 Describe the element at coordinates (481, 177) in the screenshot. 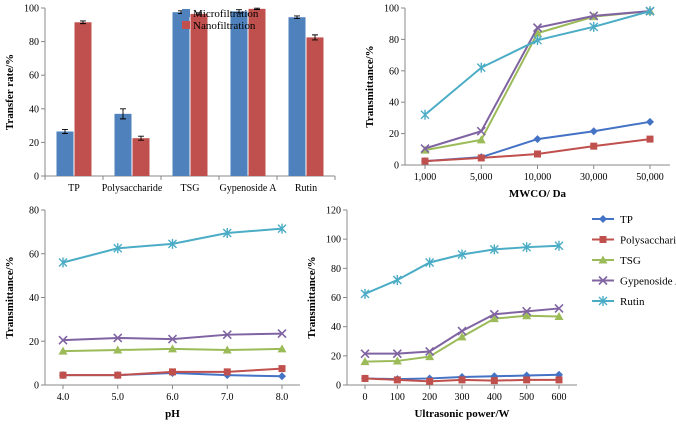

I see `chart1-x-tick-label: 5,000` at that location.